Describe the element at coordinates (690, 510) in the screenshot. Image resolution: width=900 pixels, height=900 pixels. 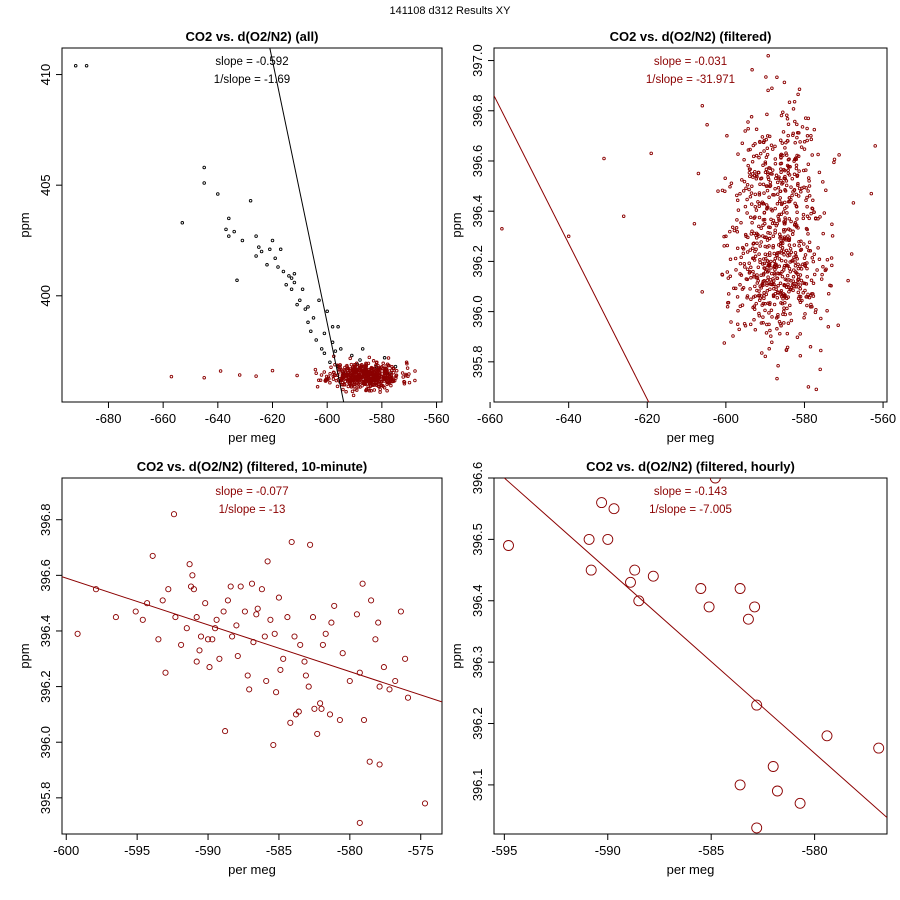
I see `annotation-inverse-slope: 1/slope = -7.005` at that location.